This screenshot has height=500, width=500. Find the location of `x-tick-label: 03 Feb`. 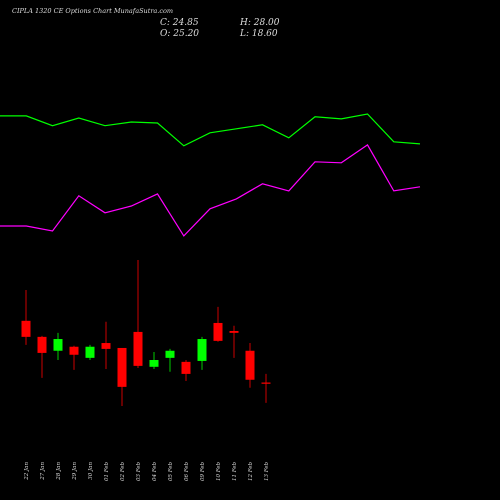

x-tick-label: 03 Feb is located at coordinates (139, 472).